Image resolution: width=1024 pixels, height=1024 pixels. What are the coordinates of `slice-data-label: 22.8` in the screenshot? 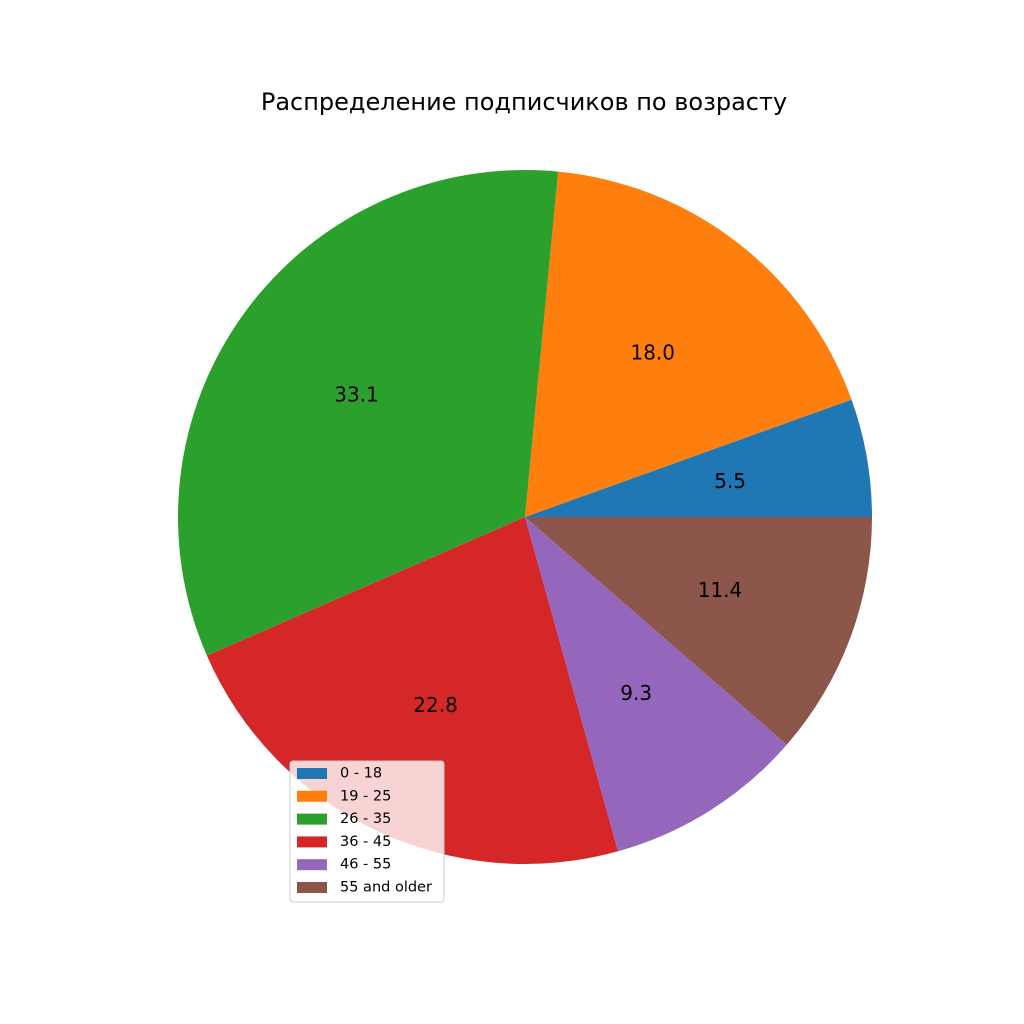 It's located at (435, 705).